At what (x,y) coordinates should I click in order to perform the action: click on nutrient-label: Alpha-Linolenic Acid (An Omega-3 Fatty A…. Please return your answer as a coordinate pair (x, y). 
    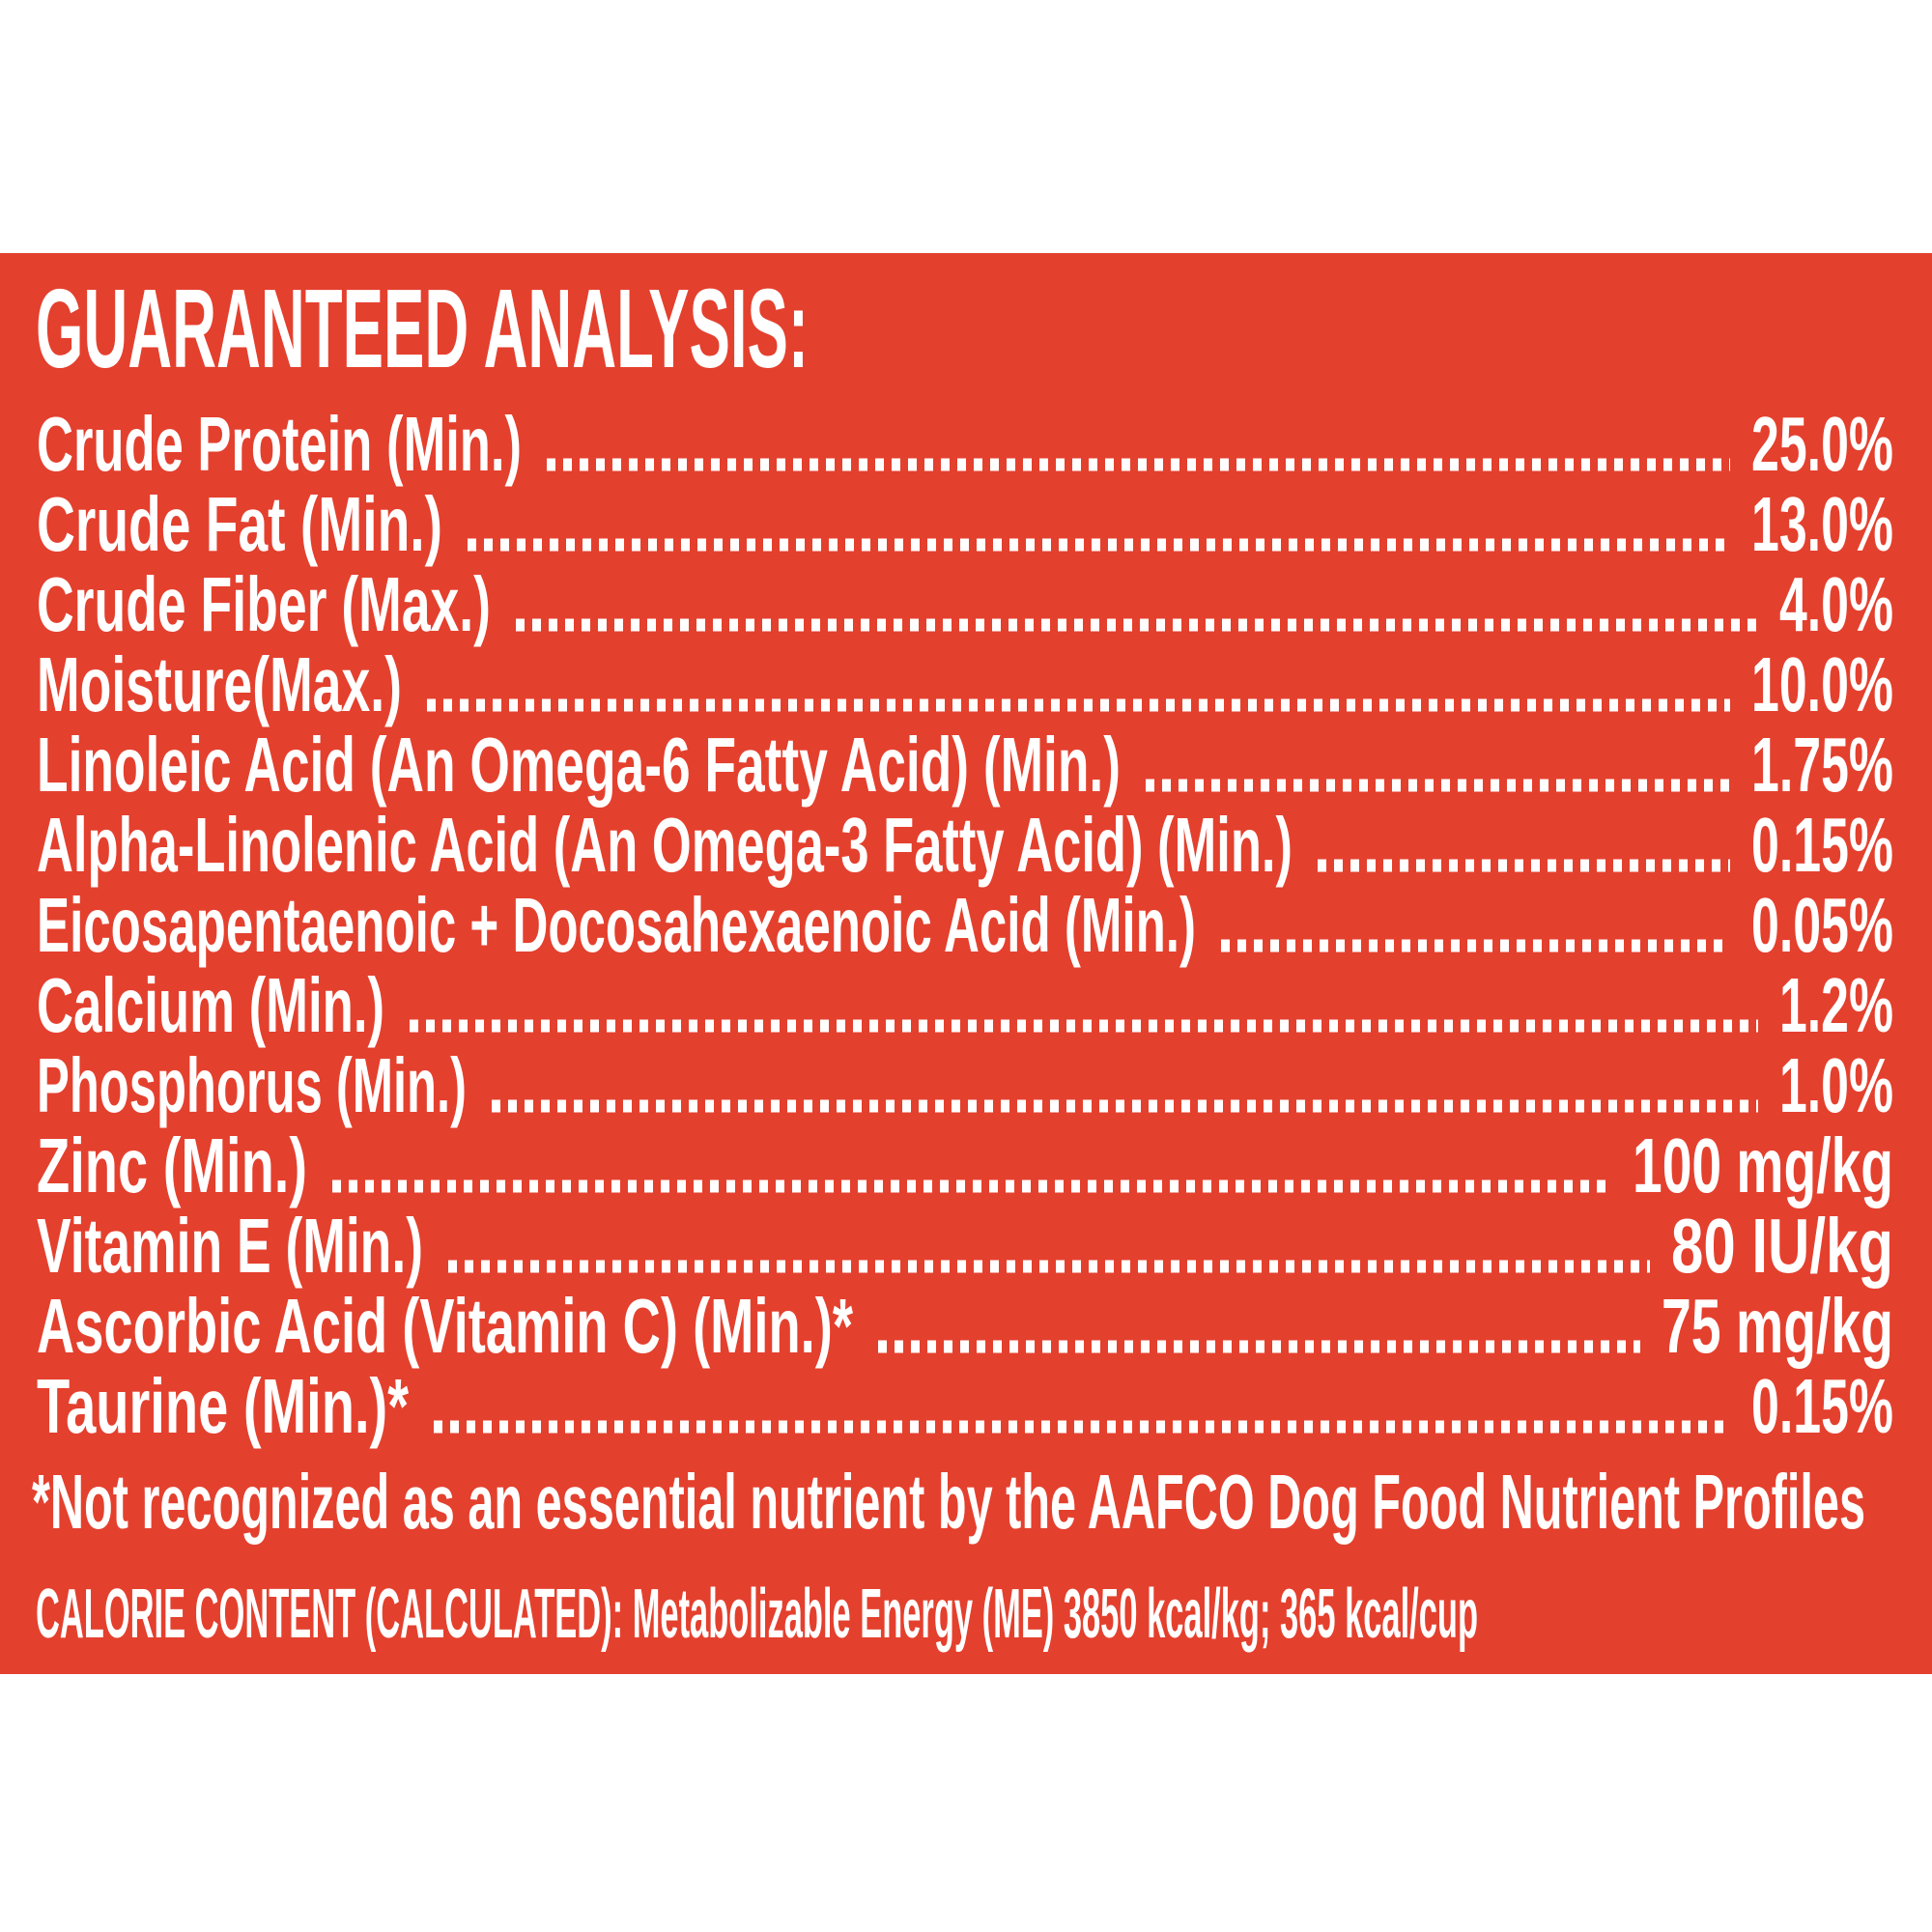
    Looking at the image, I should click on (665, 845).